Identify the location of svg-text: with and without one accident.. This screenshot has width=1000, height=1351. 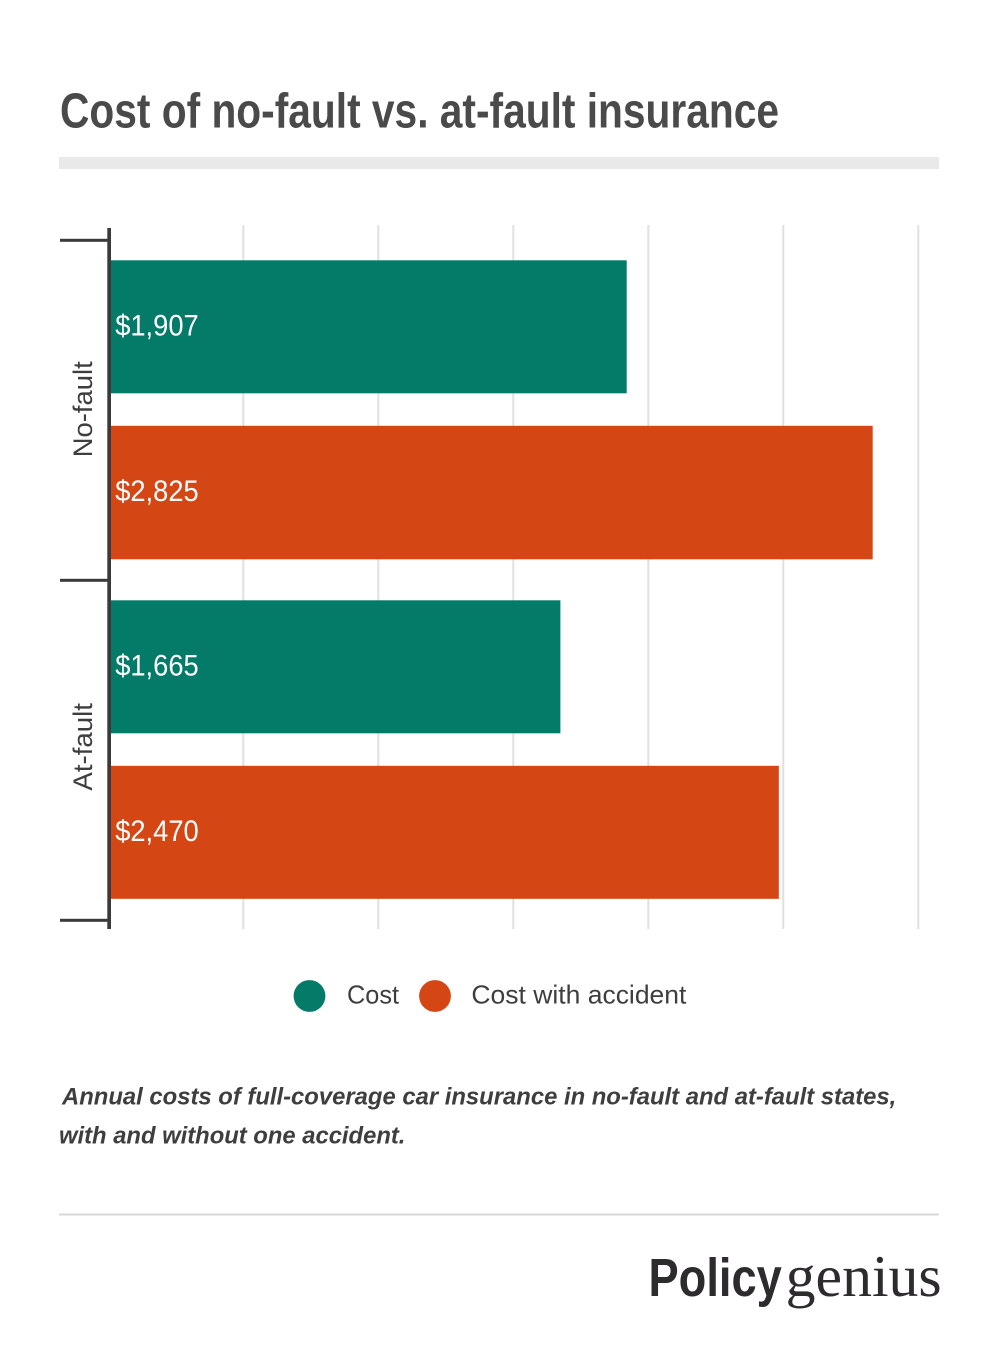
(232, 1136).